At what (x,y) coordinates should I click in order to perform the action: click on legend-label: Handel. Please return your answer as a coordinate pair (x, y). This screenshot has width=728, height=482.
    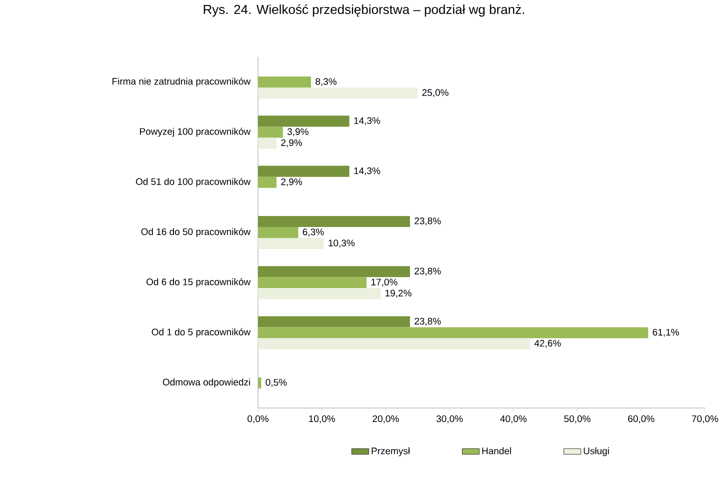
    Looking at the image, I should click on (496, 450).